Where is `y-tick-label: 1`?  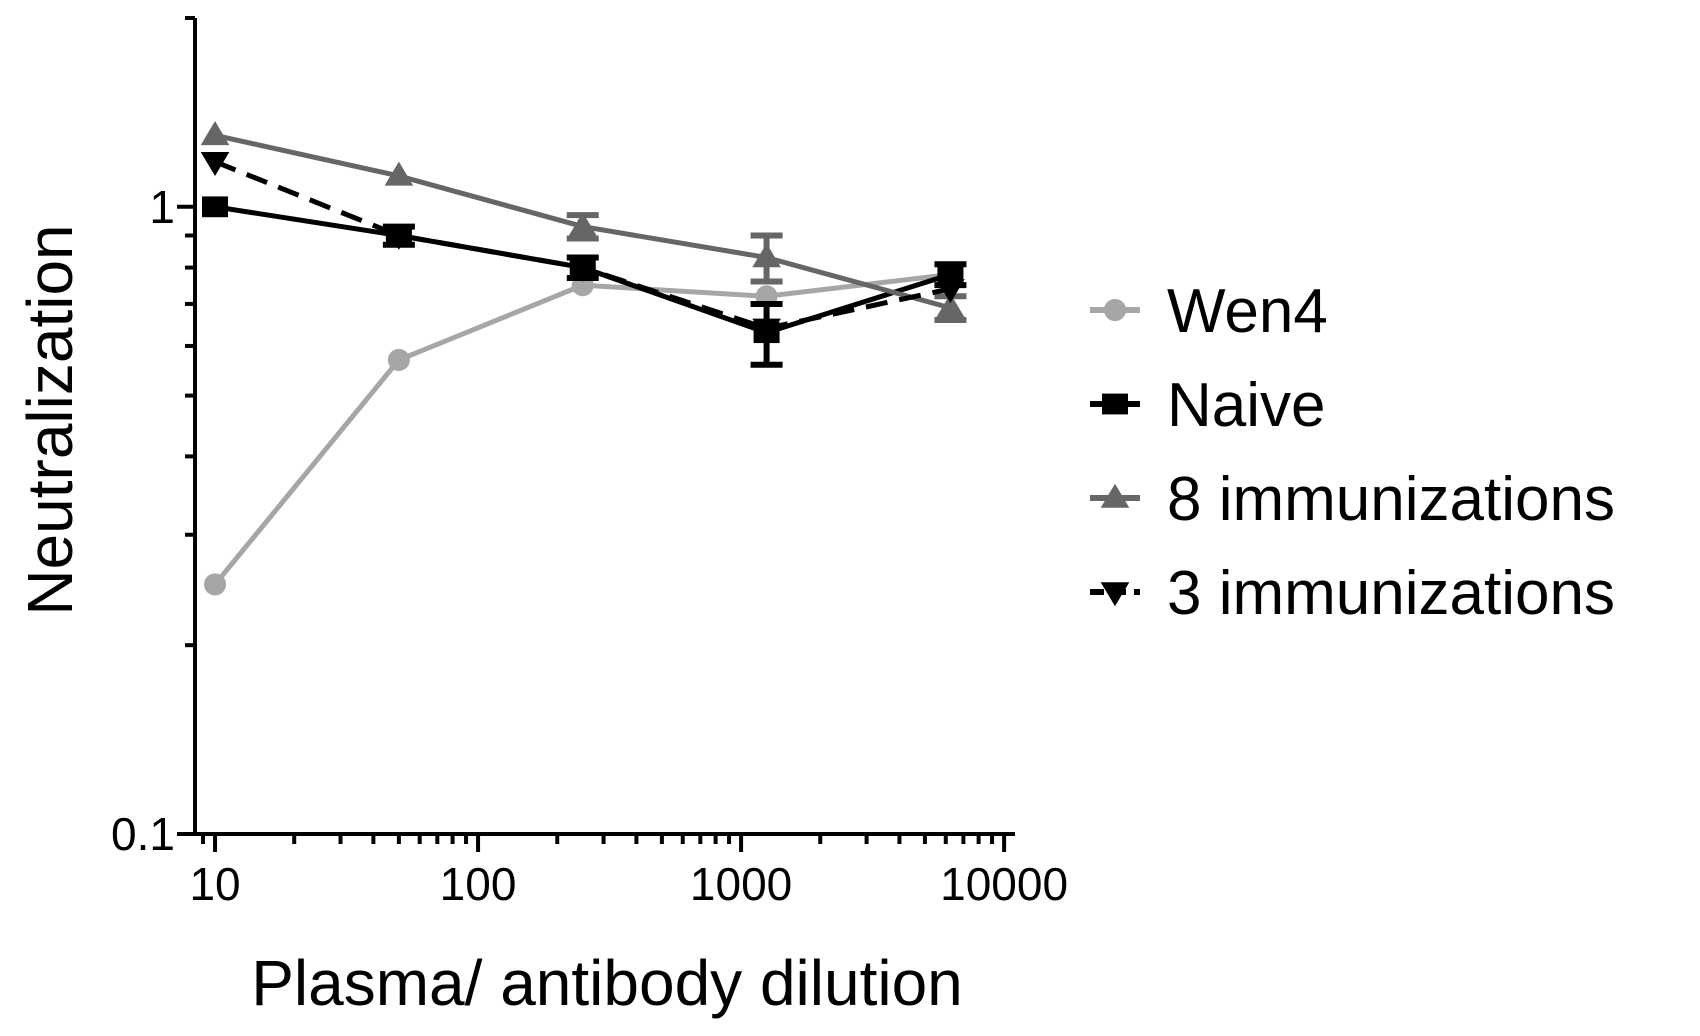
y-tick-label: 1 is located at coordinates (162, 207).